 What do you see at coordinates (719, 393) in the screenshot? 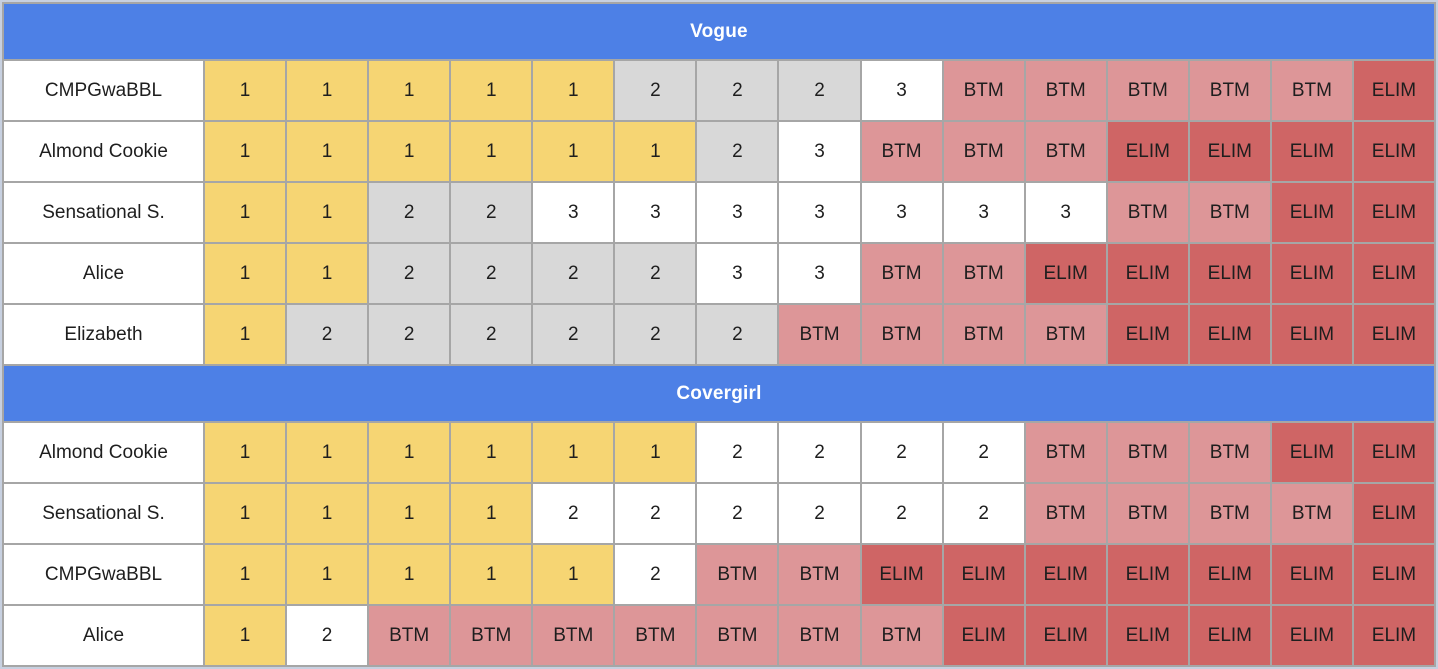
I see `section-header-covergirl: Covergirl` at bounding box center [719, 393].